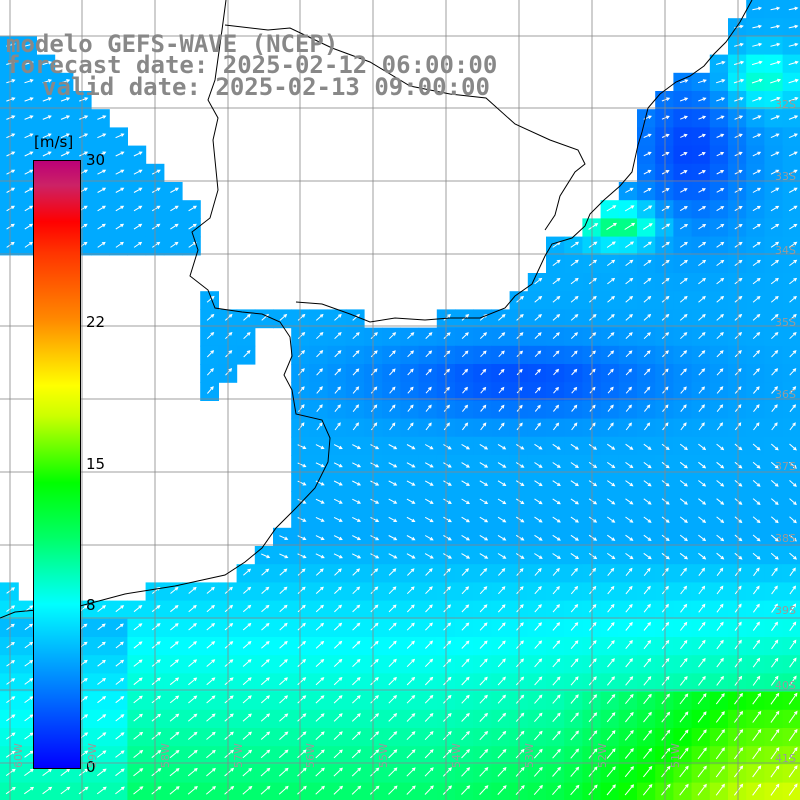  Describe the element at coordinates (18, 755) in the screenshot. I see `lon-label: 60W` at that location.